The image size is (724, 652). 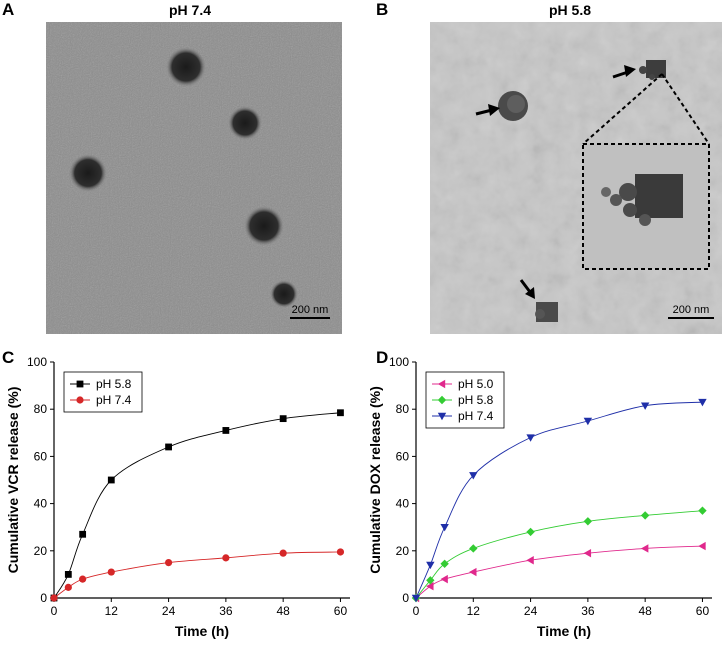 I want to click on legend: pH 5.0 pH 5.8 pH 7.4, so click(x=465, y=400).